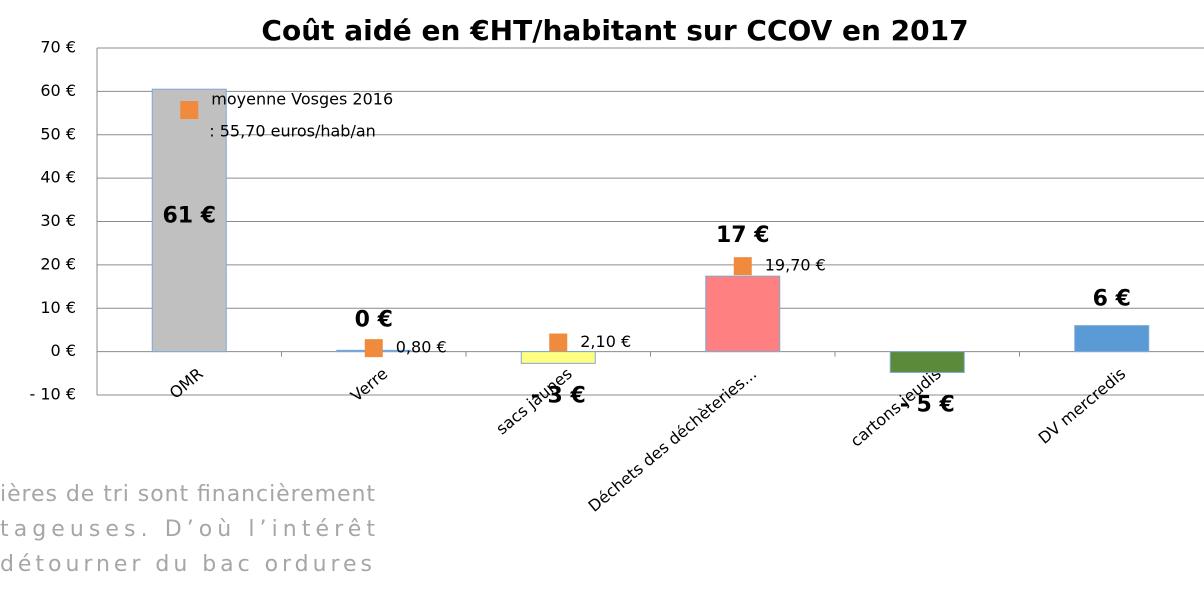 This screenshot has height=594, width=1204. Describe the element at coordinates (58, 307) in the screenshot. I see `y-tick-label: 10 €` at that location.